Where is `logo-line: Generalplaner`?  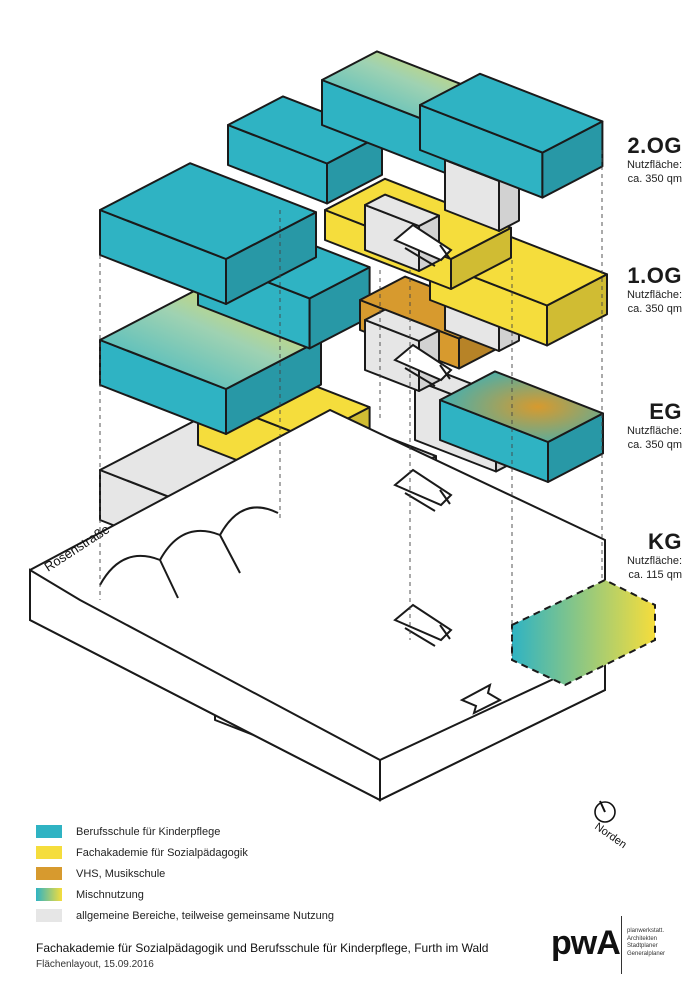
logo-line: Generalplaner is located at coordinates (646, 953).